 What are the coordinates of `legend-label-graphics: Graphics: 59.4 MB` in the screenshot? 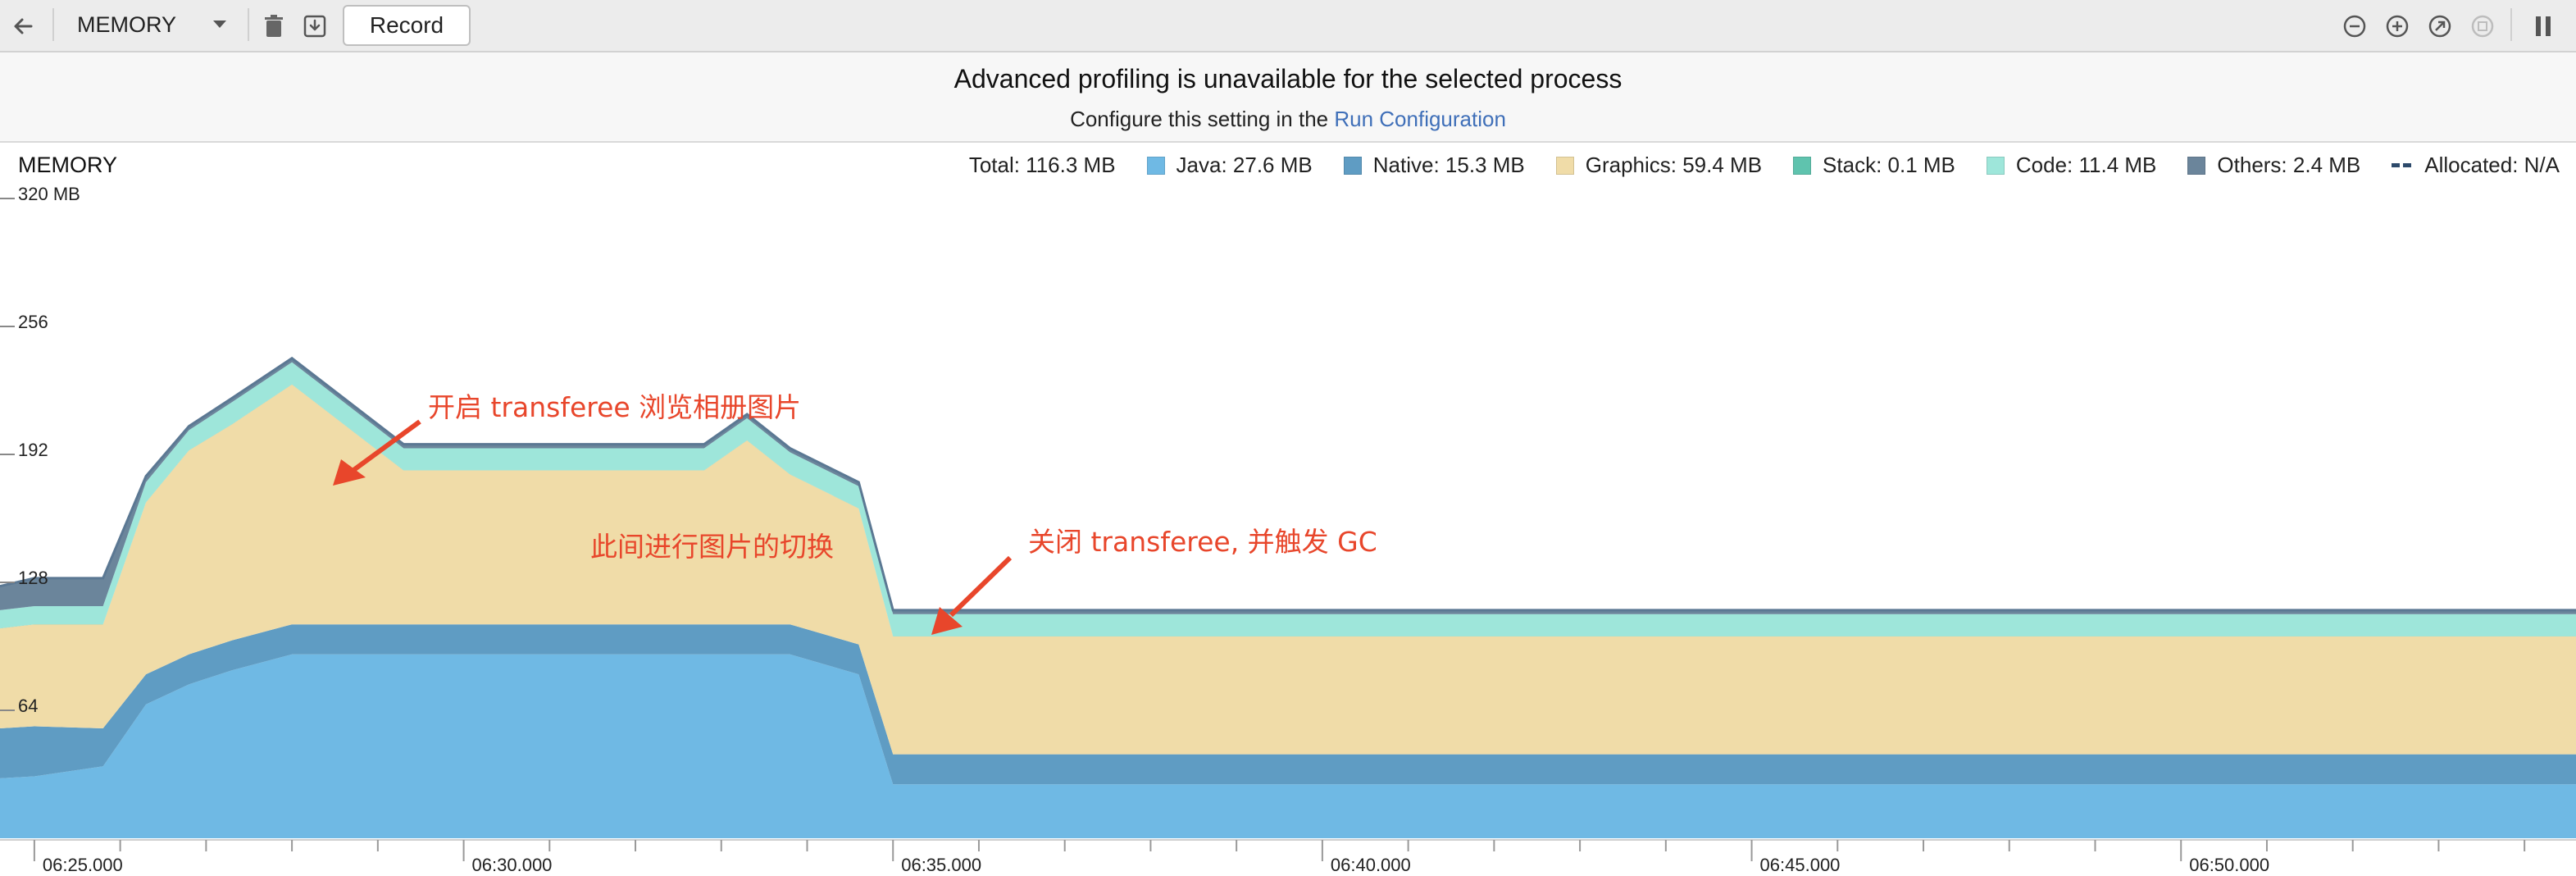 It's located at (1674, 165).